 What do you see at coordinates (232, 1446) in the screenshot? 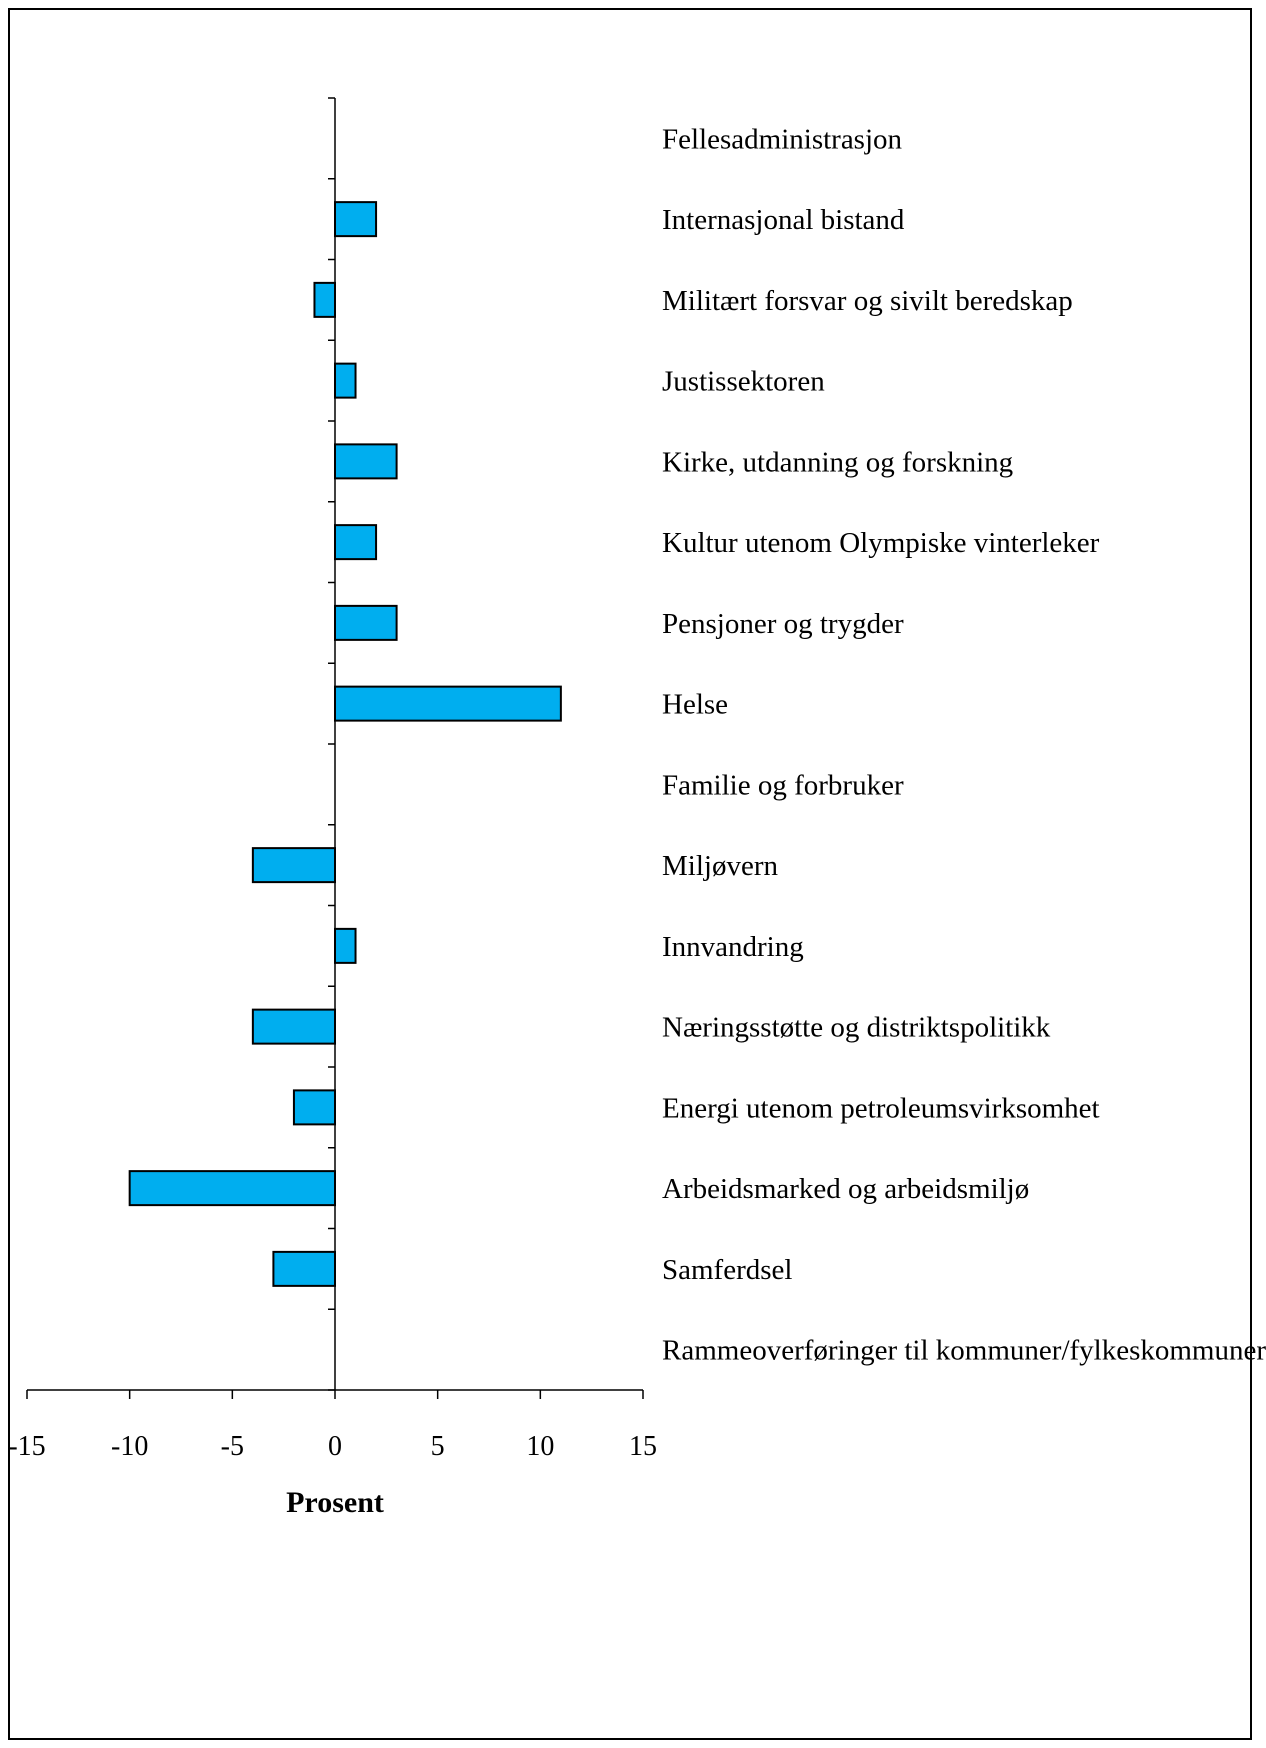
I see `x-tick-label: -5` at bounding box center [232, 1446].